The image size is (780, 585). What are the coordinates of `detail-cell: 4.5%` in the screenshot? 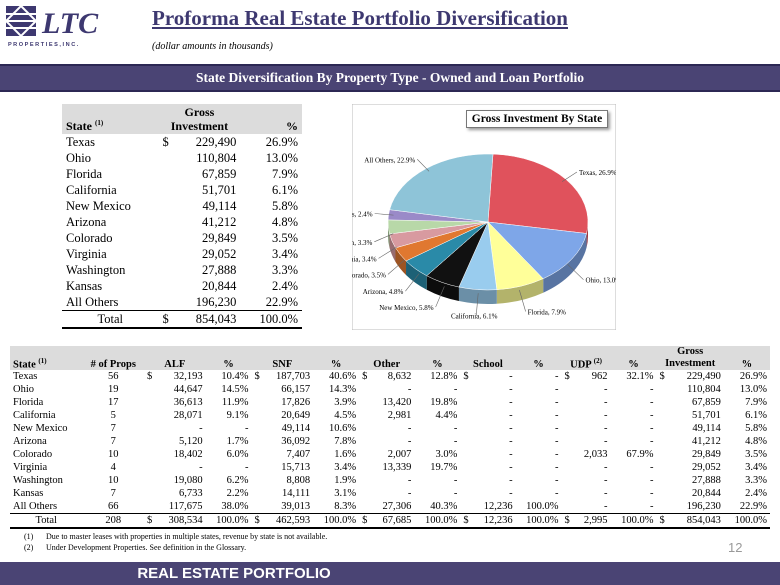 It's located at (345, 415).